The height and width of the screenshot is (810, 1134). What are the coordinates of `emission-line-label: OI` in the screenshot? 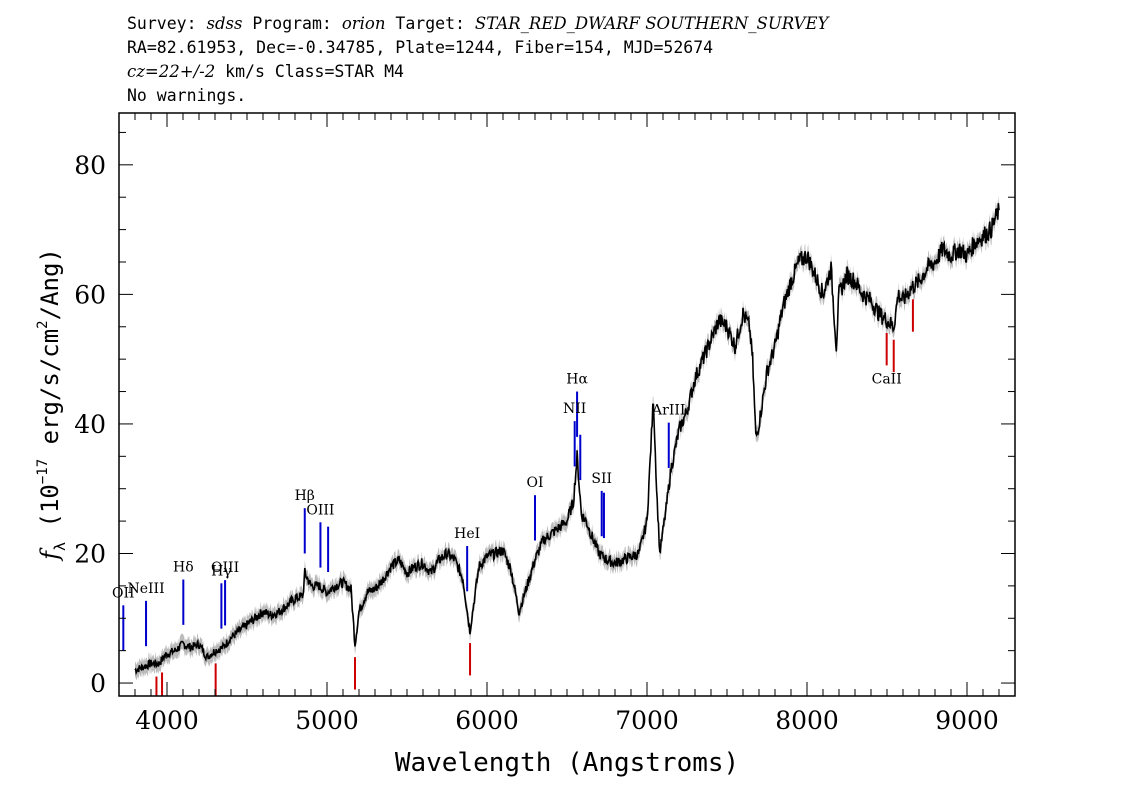 It's located at (534, 483).